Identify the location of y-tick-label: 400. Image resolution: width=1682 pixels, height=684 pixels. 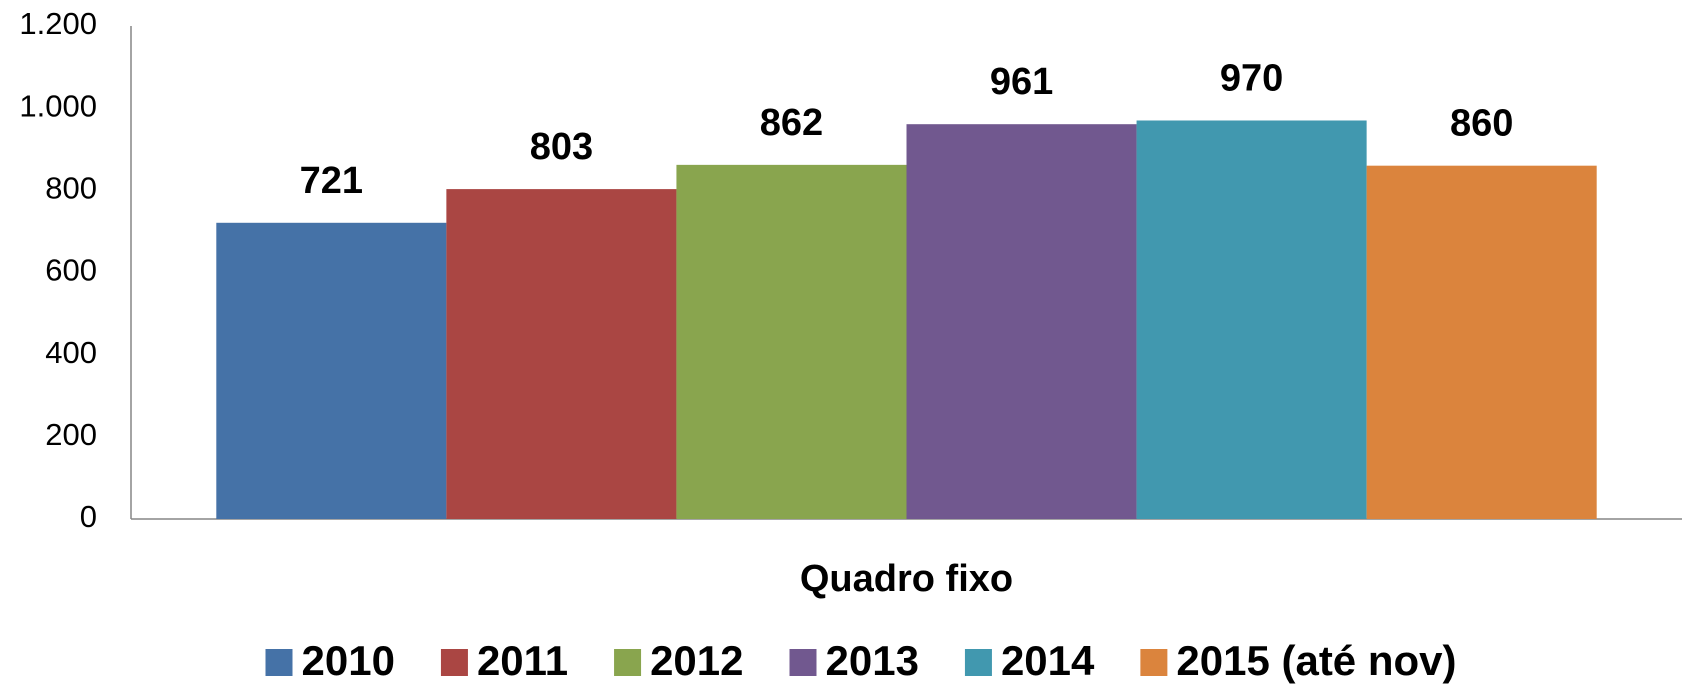
(71, 352).